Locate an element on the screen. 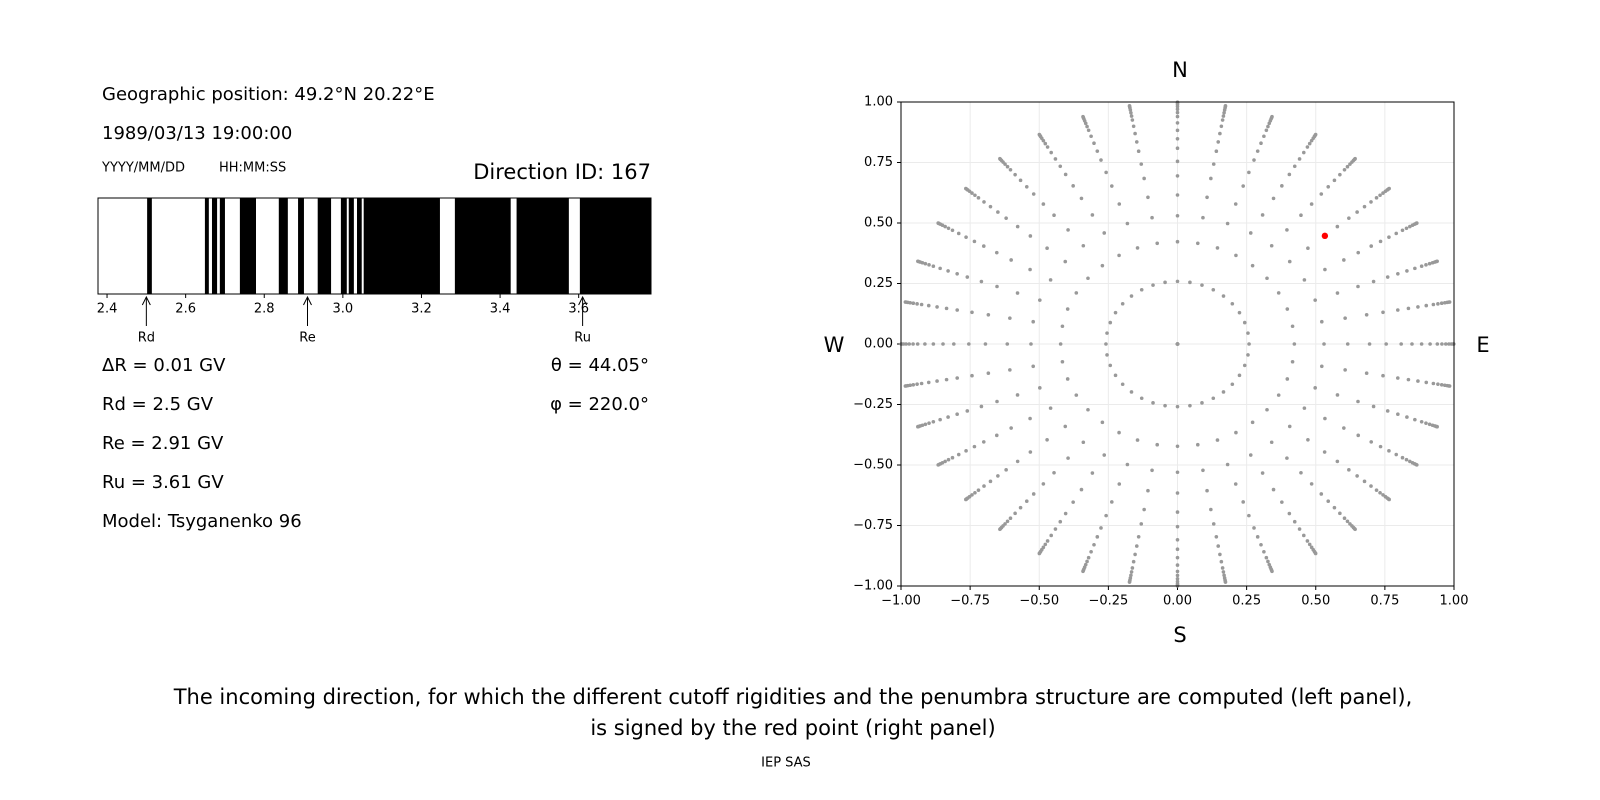 Image resolution: width=1600 pixels, height=800 pixels. x-tick-label: −0.75 is located at coordinates (970, 601).